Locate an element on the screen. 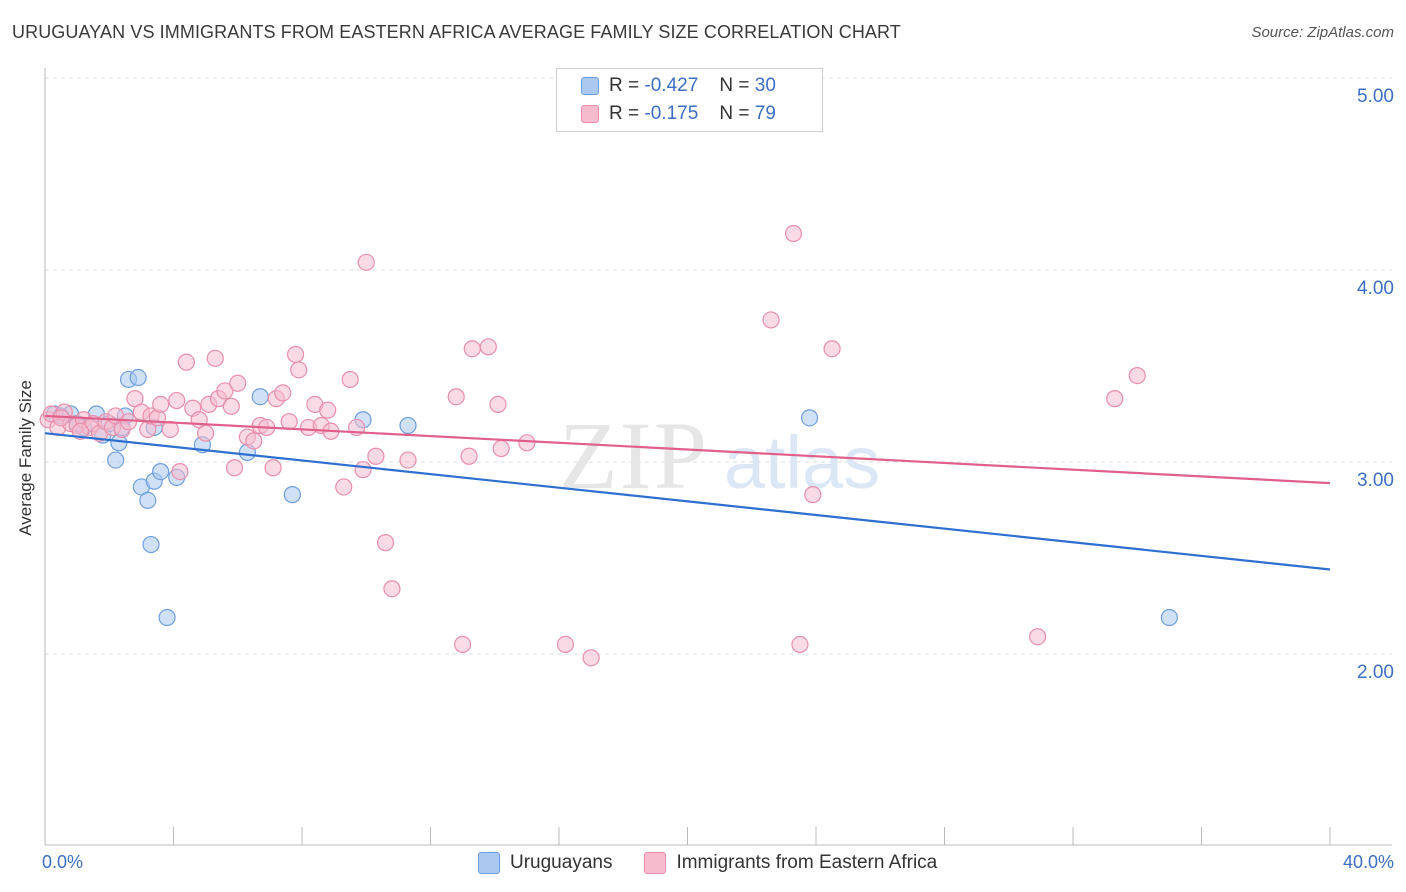  legend-row-uruguayans: R = -0.427 N = 30 is located at coordinates (678, 86).